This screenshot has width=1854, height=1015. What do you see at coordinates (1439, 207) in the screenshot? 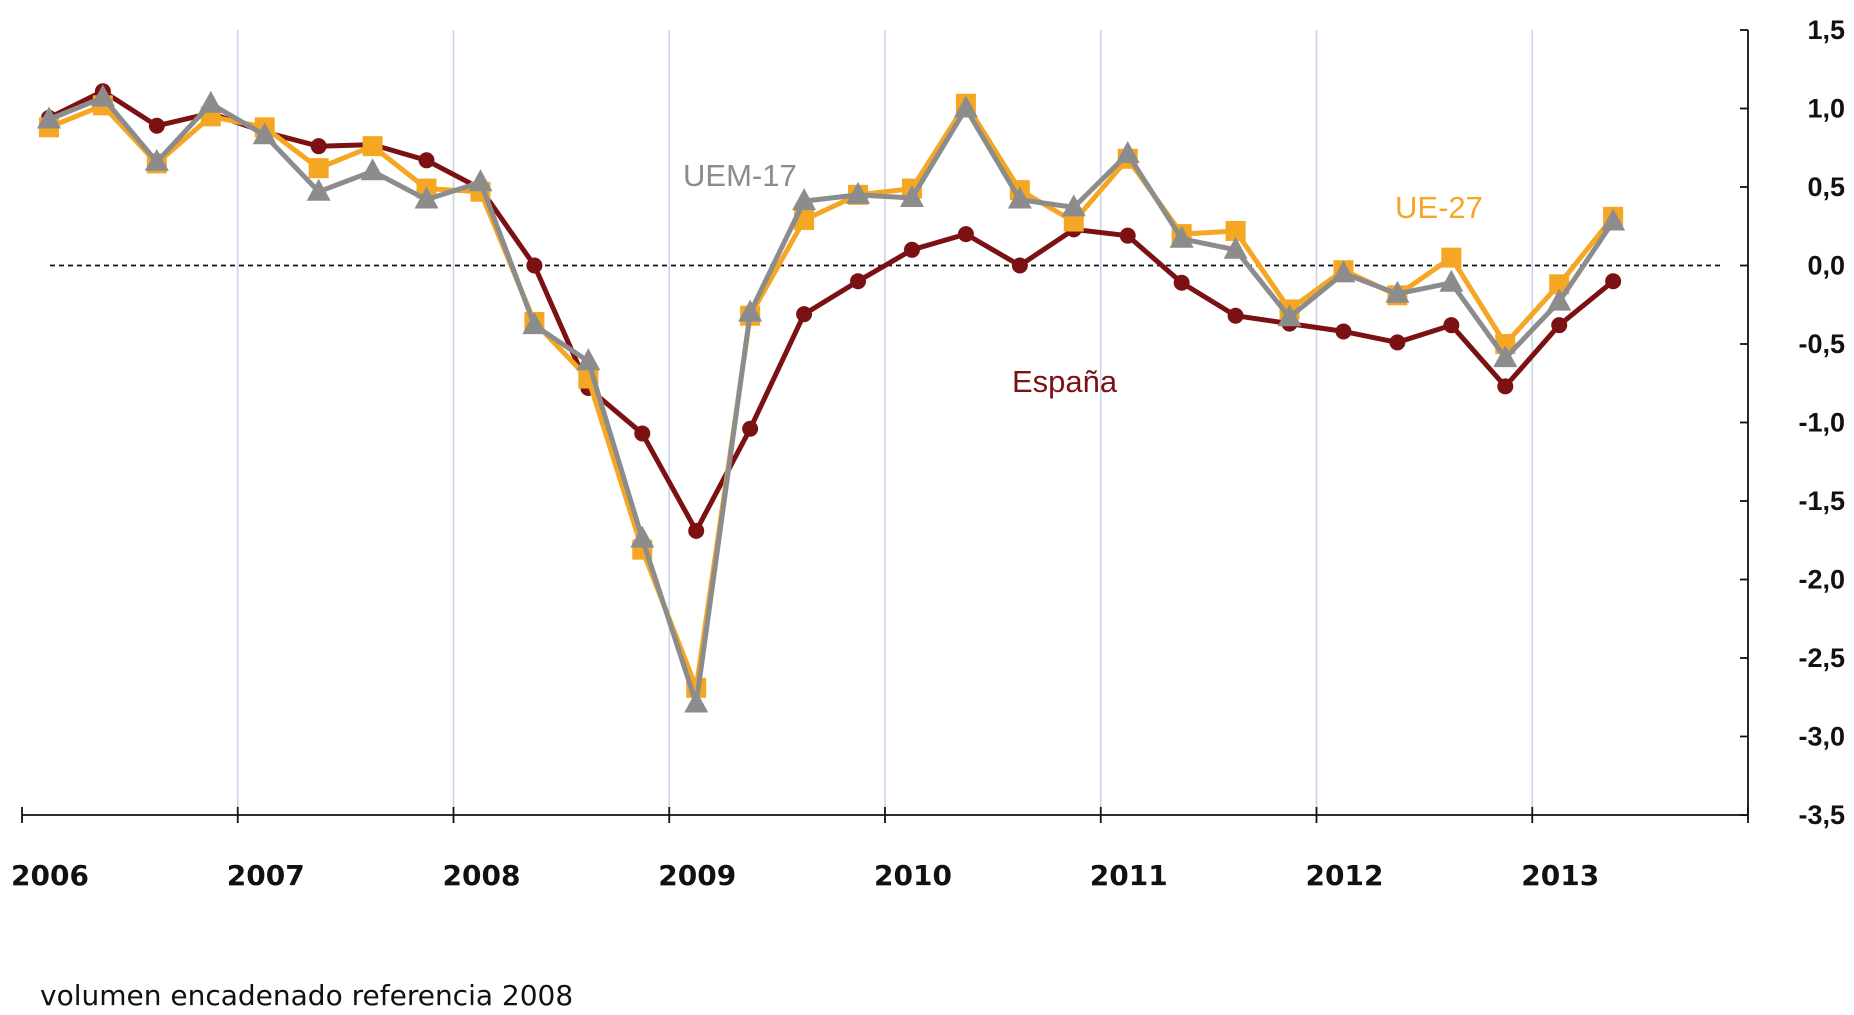
I see `series-label-ue-27: UE-27` at bounding box center [1439, 207].